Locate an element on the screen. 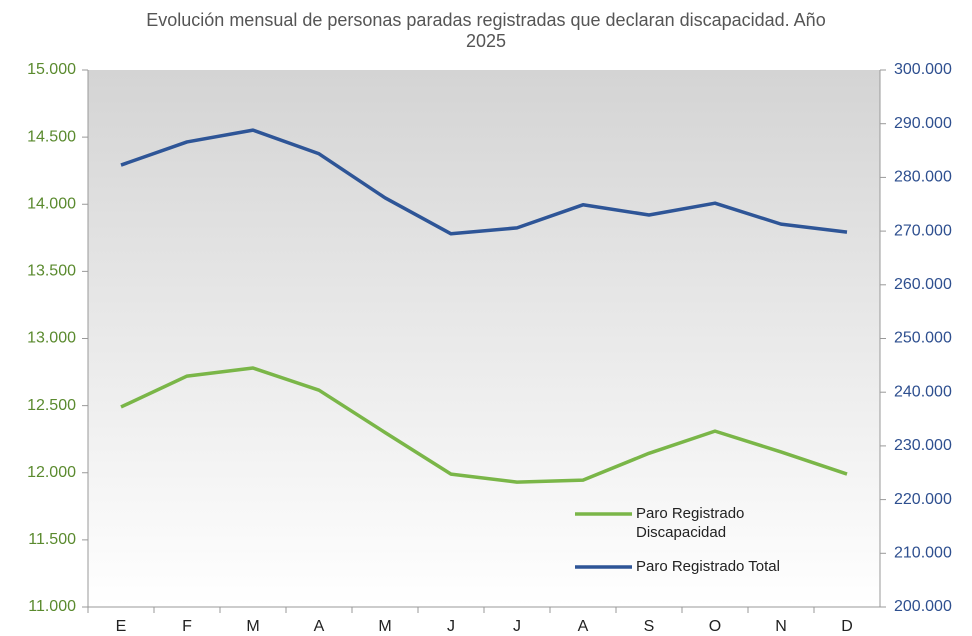 The image size is (972, 636). y2-tick-label: 230.000 is located at coordinates (923, 445).